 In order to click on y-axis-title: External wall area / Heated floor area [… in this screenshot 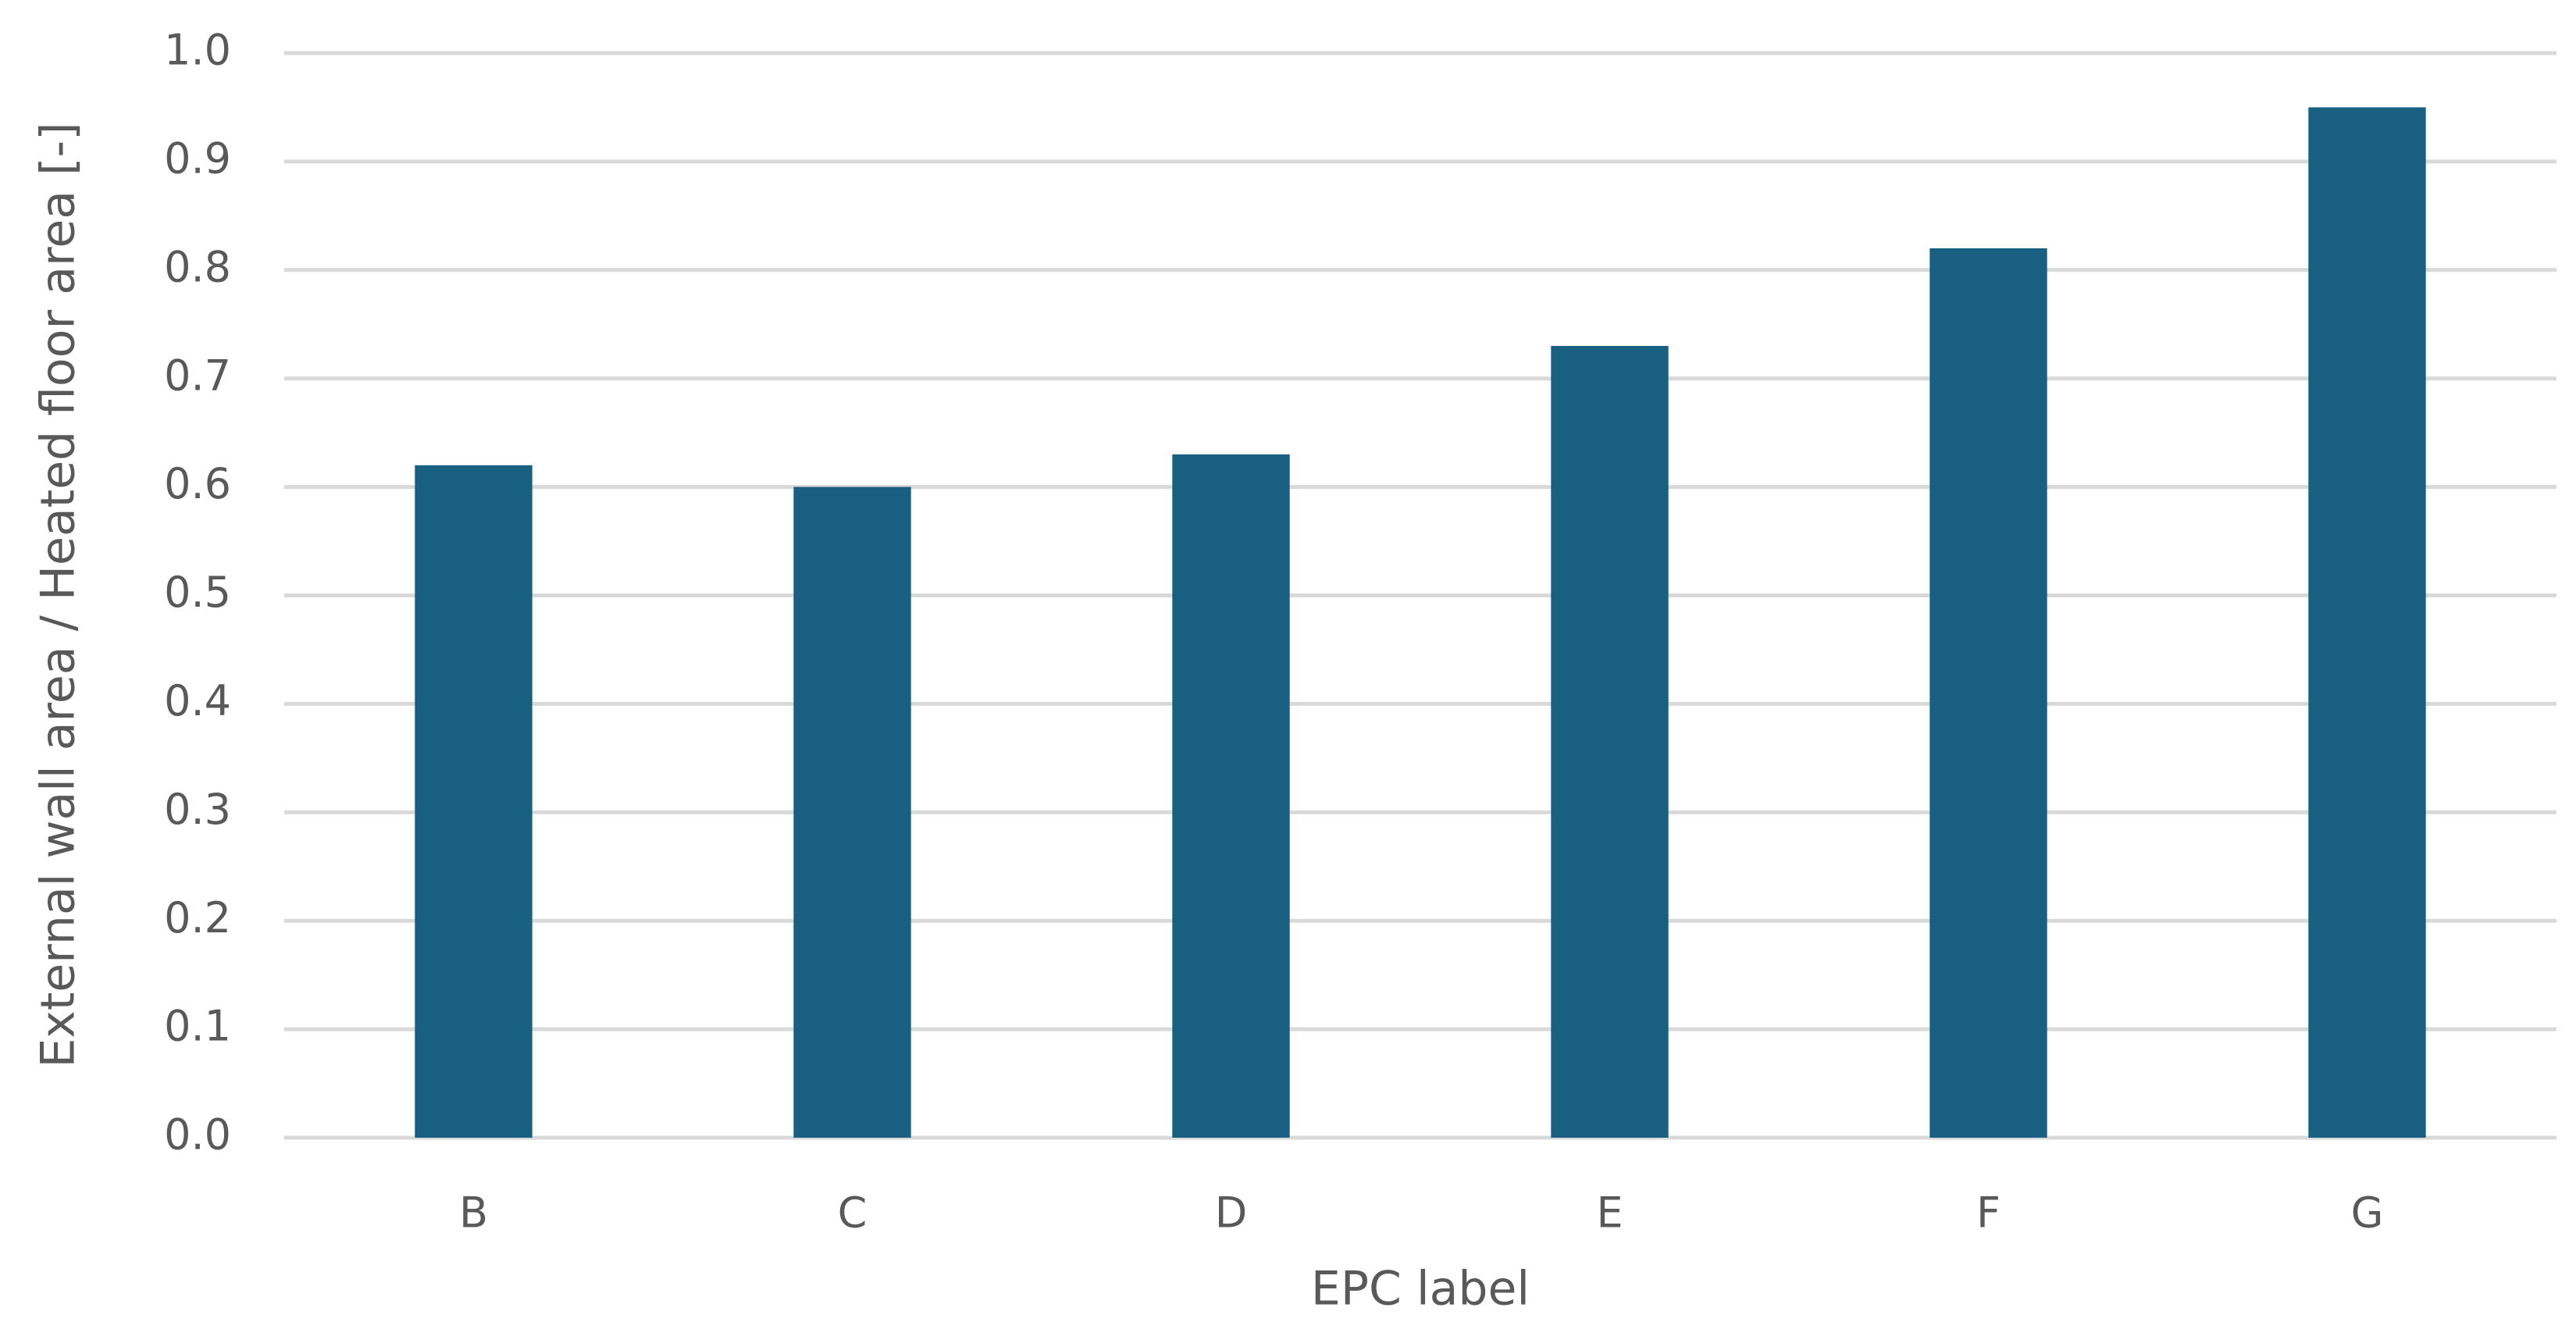, I will do `click(58, 595)`.